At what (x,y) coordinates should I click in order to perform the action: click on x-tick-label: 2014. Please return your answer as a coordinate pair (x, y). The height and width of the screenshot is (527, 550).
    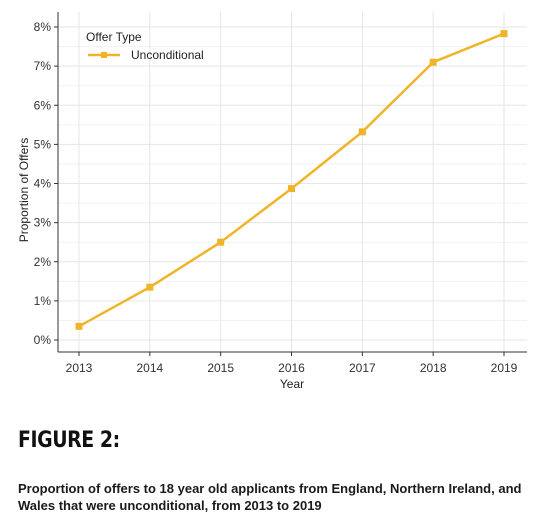
    Looking at the image, I should click on (149, 368).